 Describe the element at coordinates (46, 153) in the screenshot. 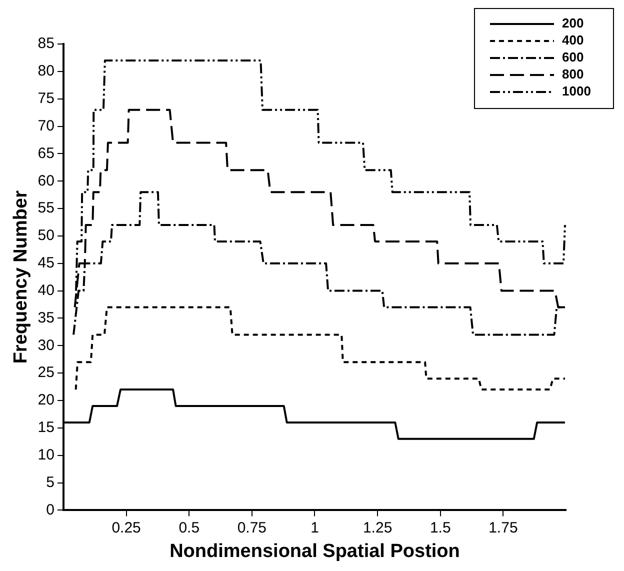

I see `y-tick-label: 65` at that location.